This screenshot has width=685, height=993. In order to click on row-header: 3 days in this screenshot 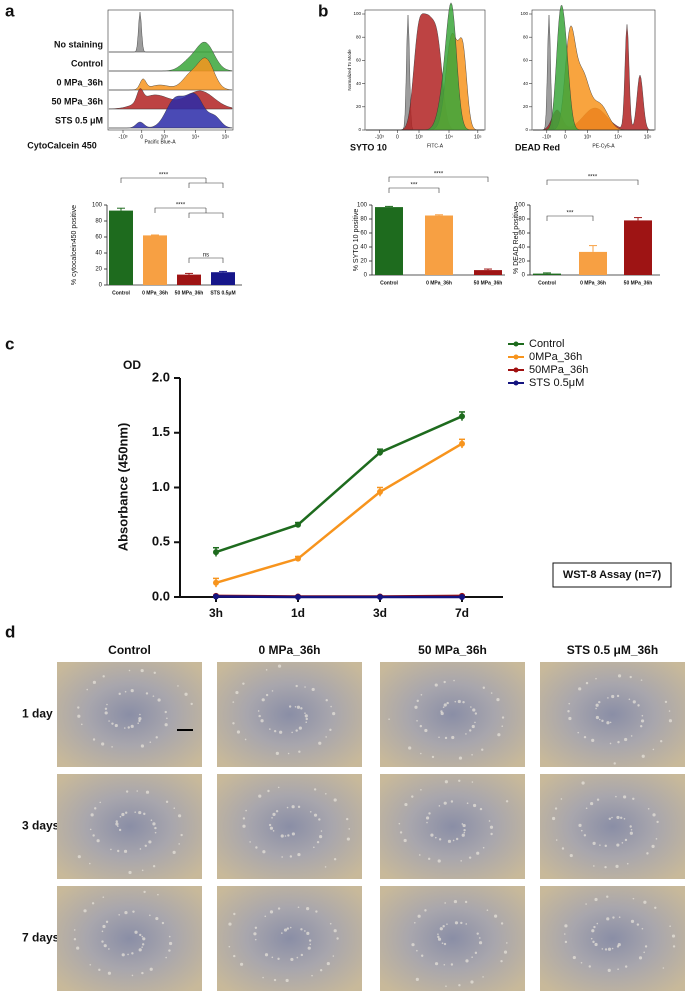, I will do `click(41, 826)`.